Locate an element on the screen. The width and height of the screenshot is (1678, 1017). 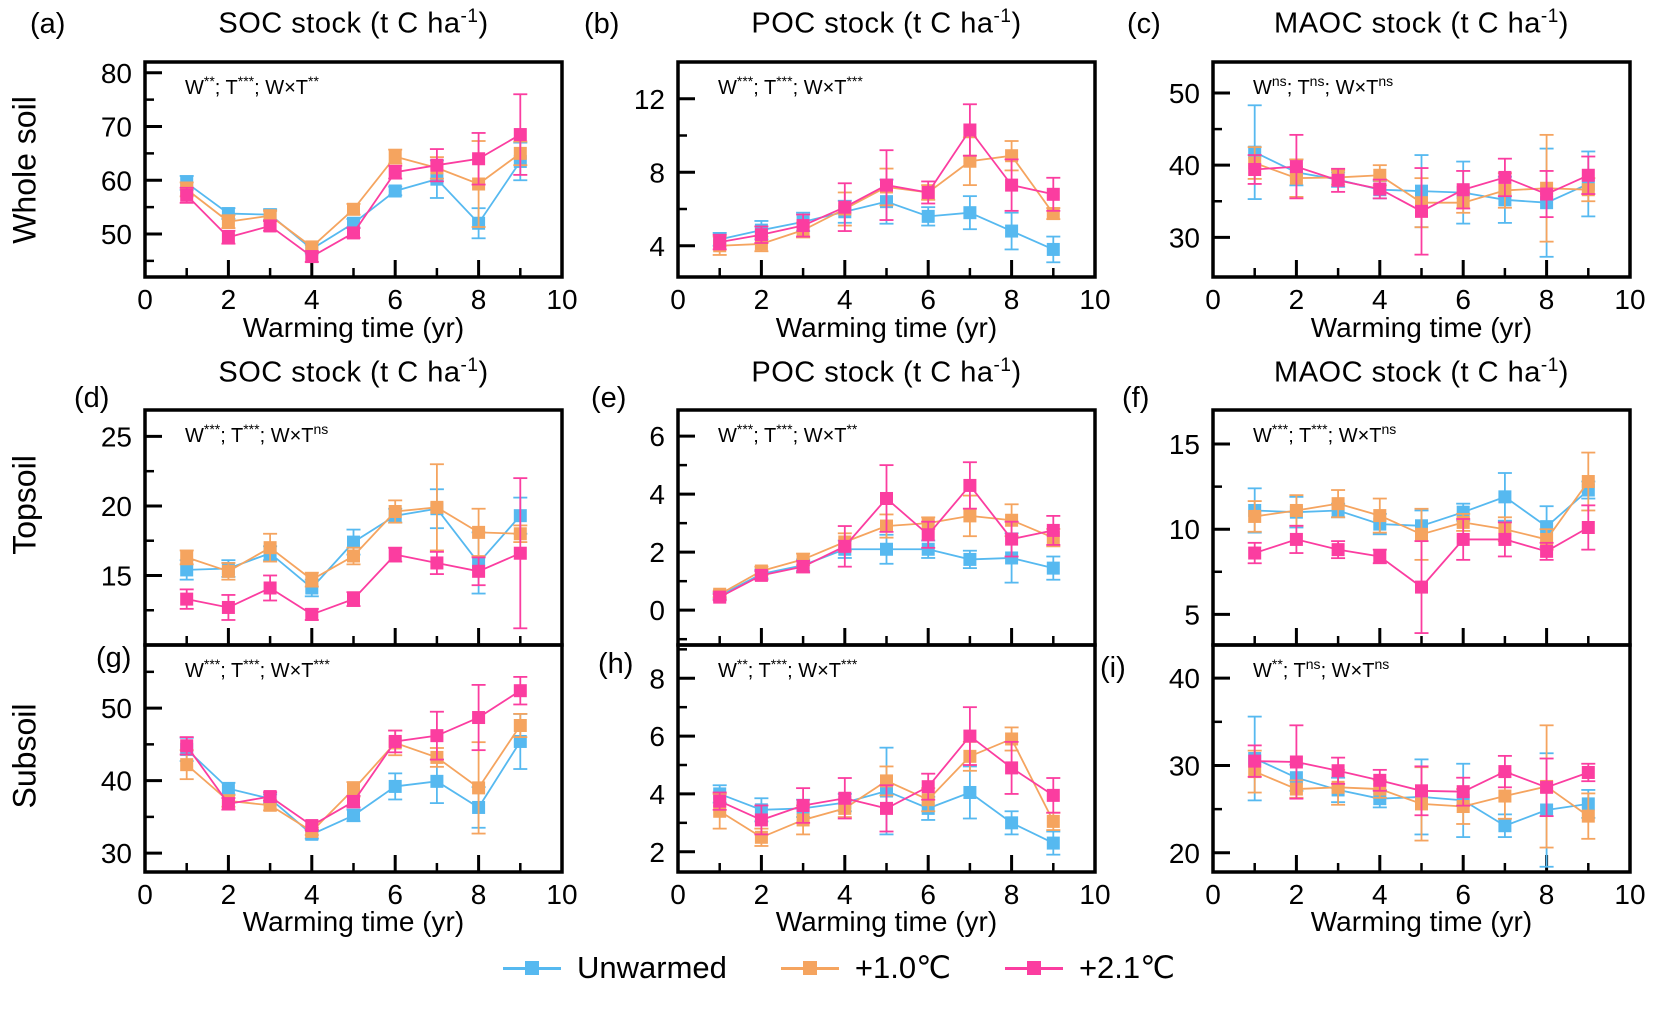
legend: Unwarmed +1.0℃ +2.1℃ is located at coordinates (839, 968).